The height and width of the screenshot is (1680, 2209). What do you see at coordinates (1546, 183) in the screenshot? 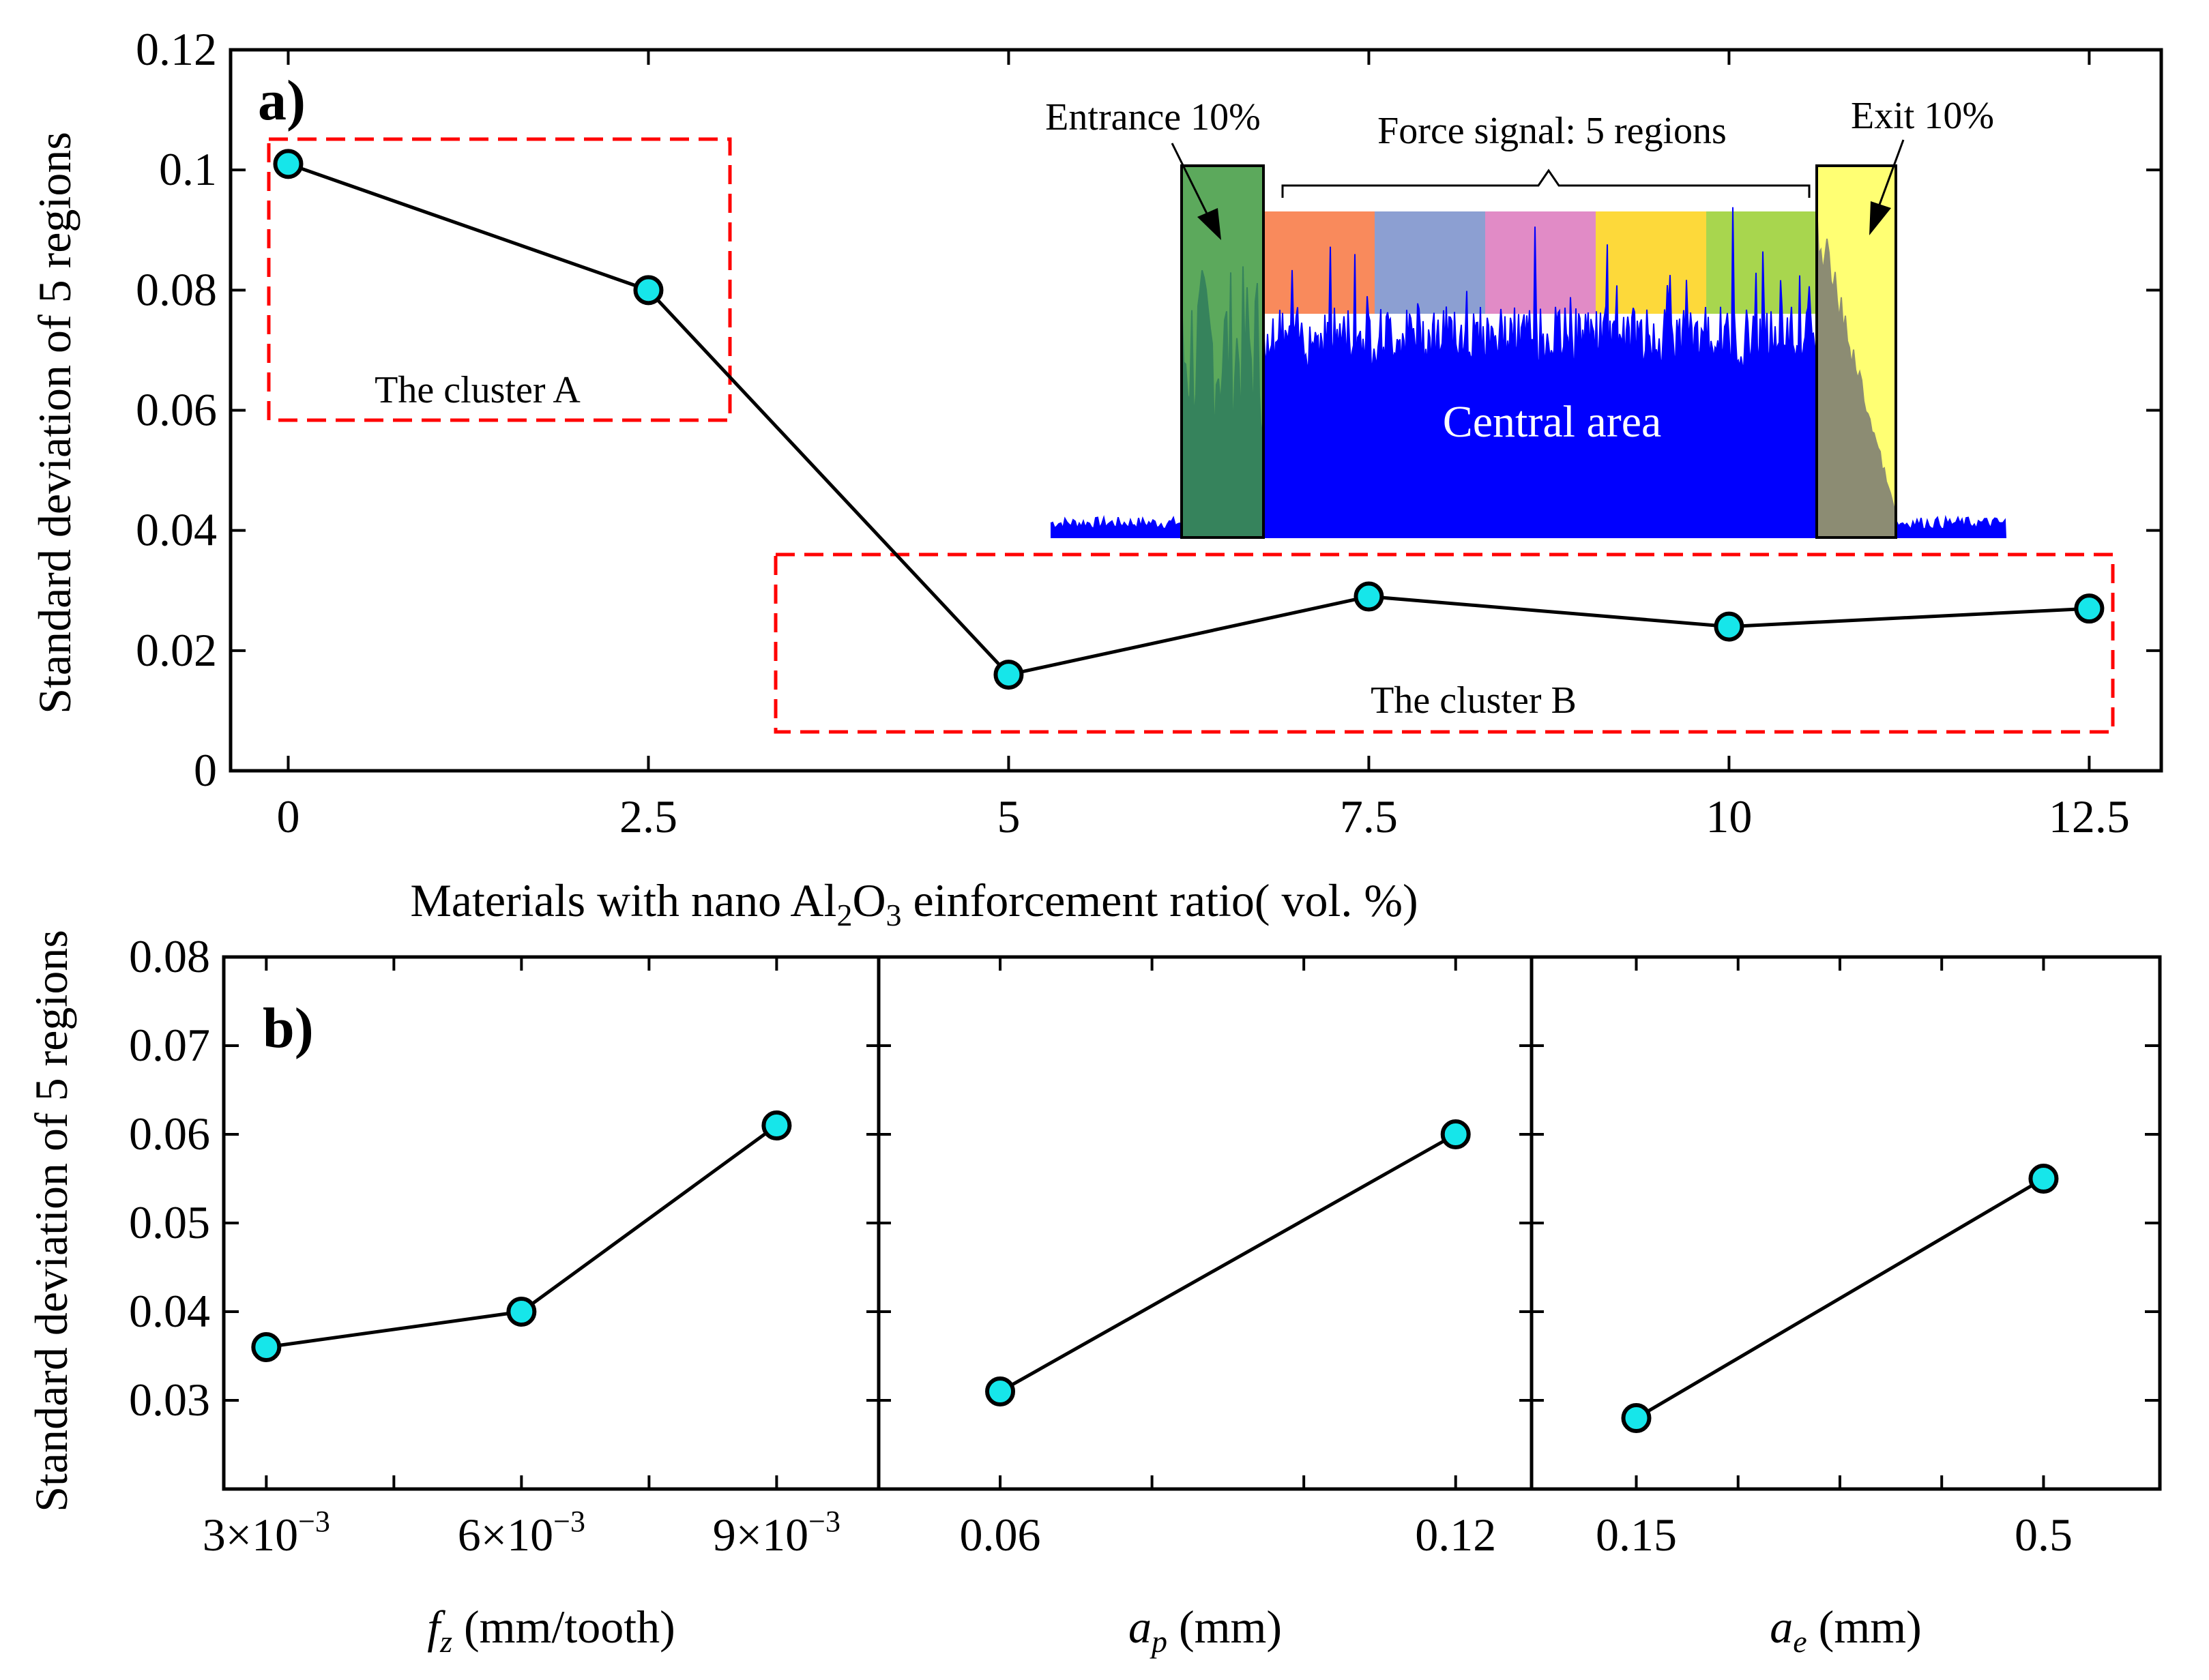
I see `regions-brace` at bounding box center [1546, 183].